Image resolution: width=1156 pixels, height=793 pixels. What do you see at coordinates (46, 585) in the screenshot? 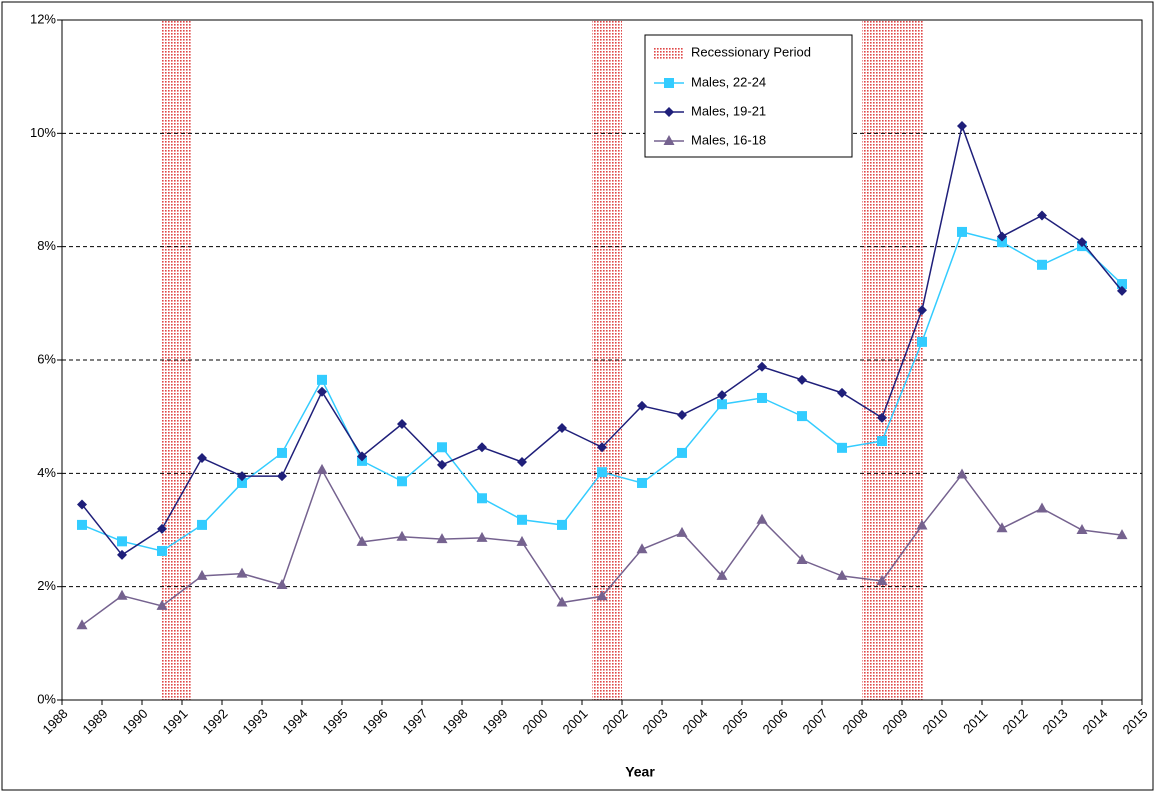
I see `y-tick-label: 2%` at bounding box center [46, 585].